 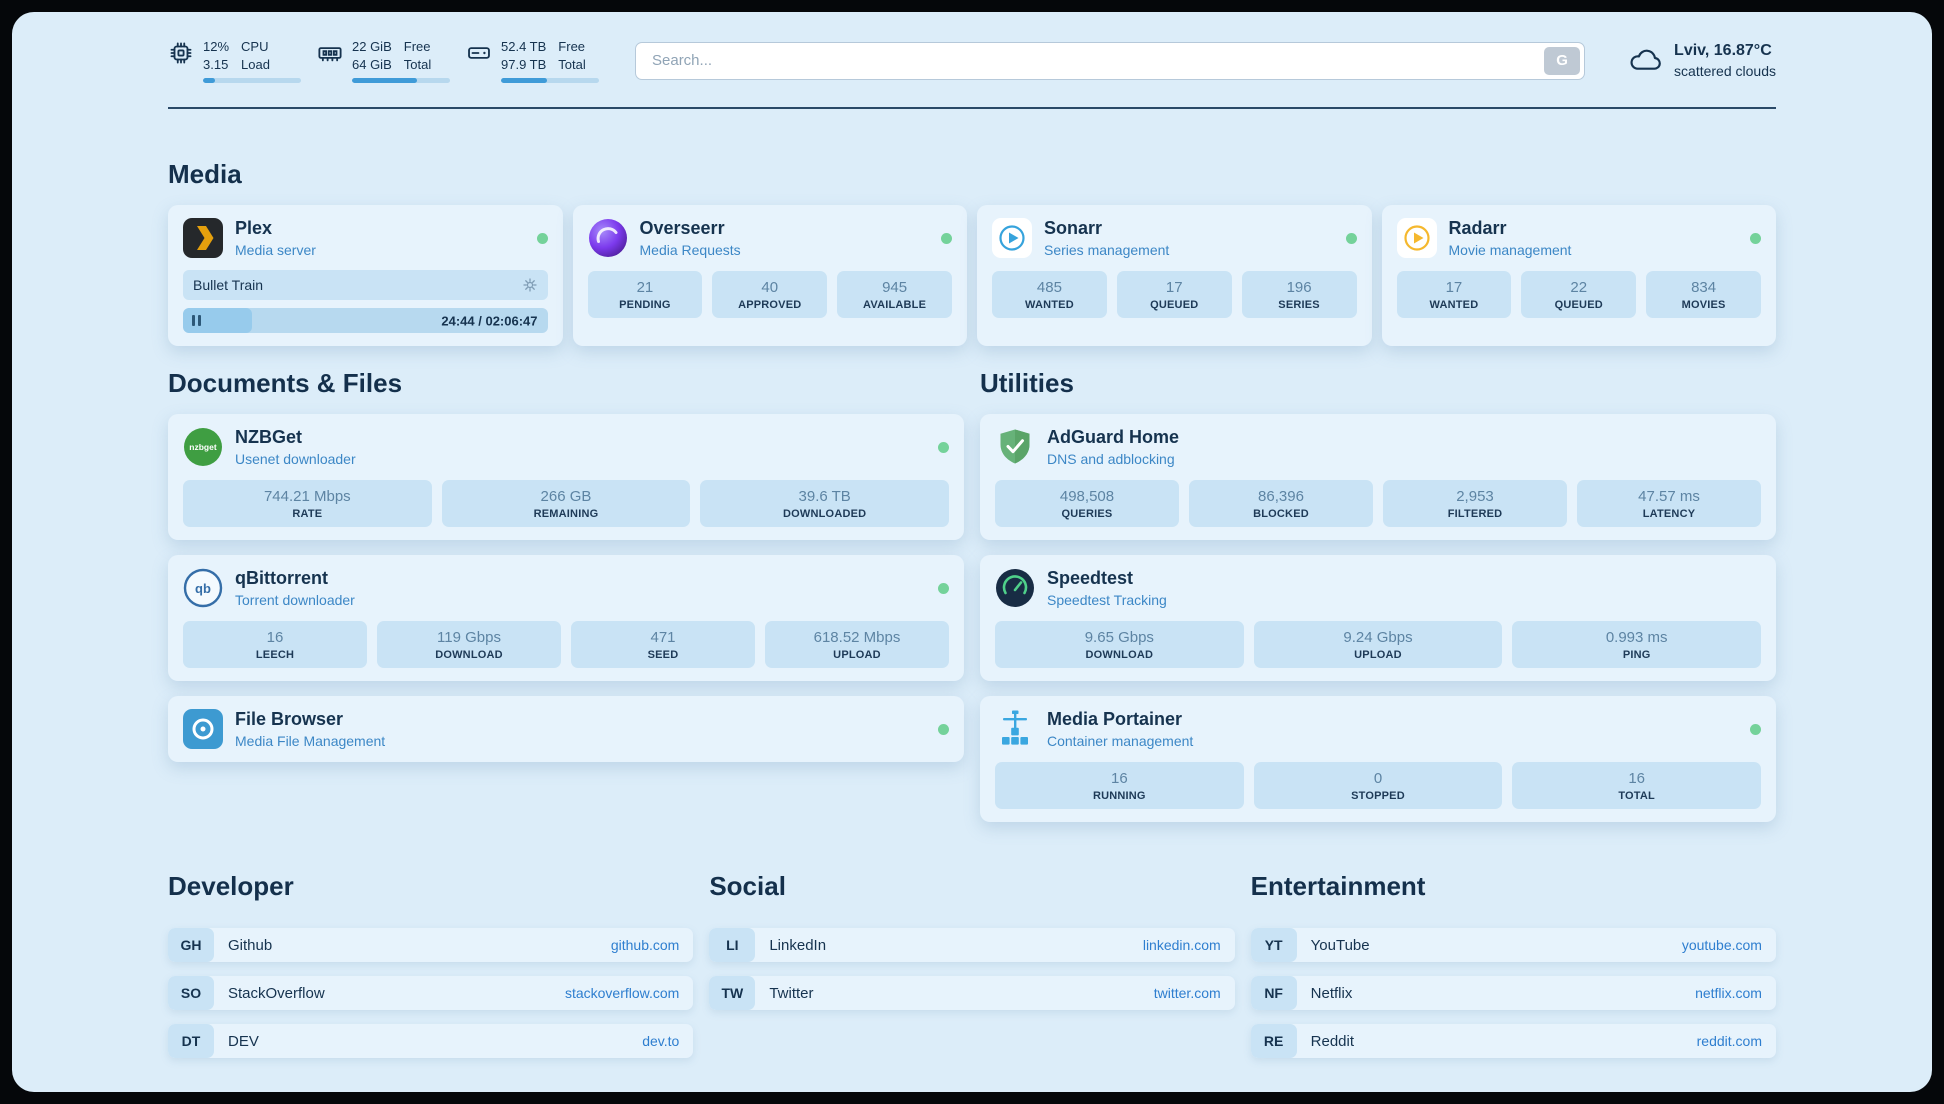 What do you see at coordinates (330, 52) in the screenshot?
I see `ram-icon` at bounding box center [330, 52].